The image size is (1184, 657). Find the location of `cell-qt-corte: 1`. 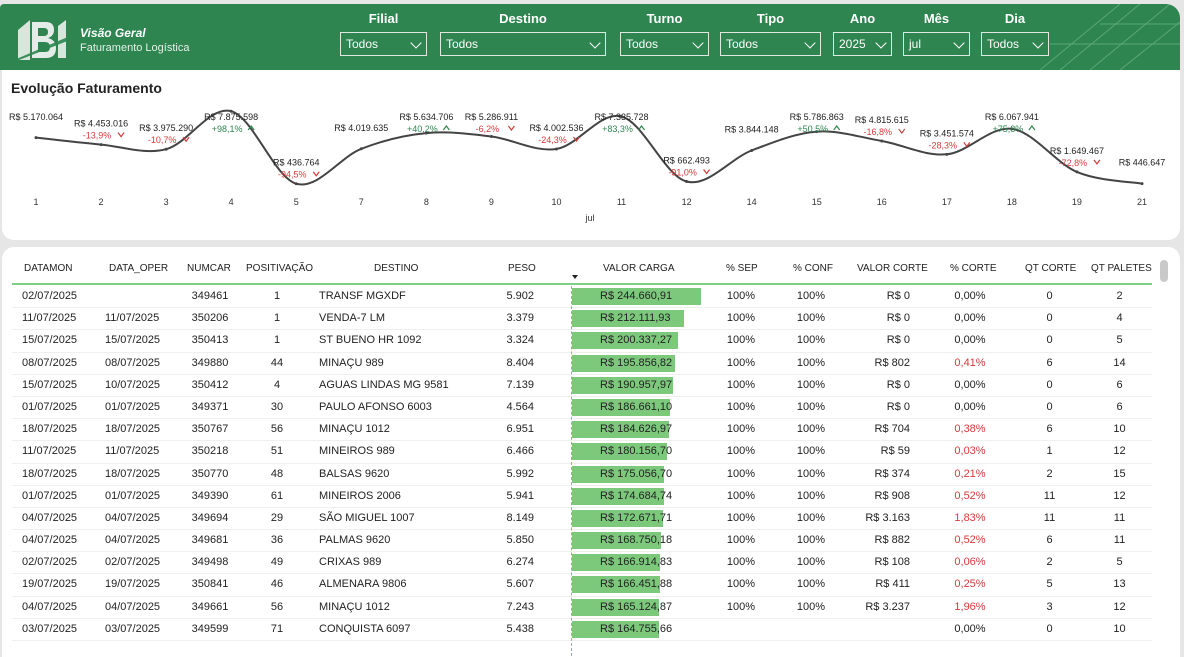

cell-qt-corte: 1 is located at coordinates (1049, 451).